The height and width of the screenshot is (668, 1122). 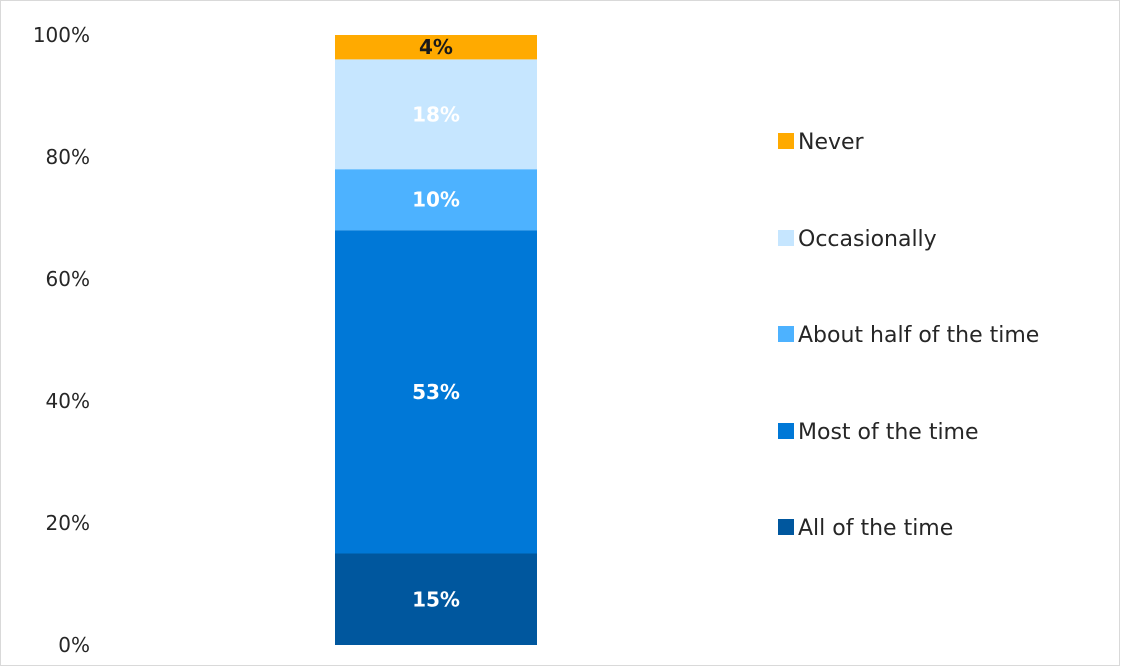 I want to click on data-label: 18%, so click(x=436, y=114).